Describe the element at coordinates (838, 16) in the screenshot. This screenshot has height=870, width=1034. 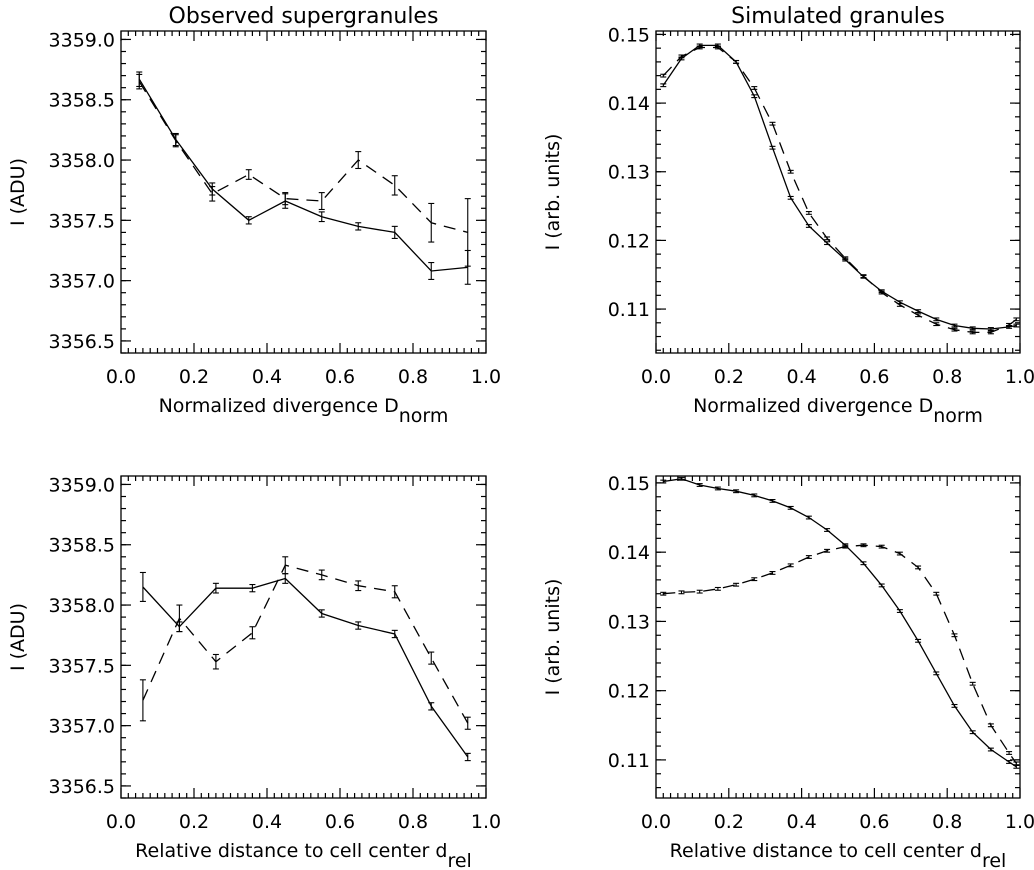
I see `panel-title: Simulated granules` at that location.